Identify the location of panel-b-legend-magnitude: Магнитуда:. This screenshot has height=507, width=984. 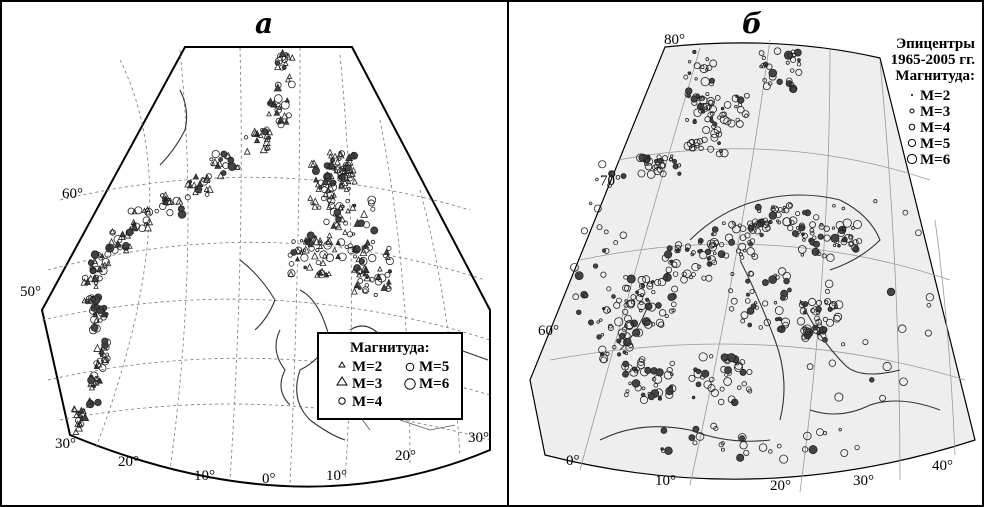
(935, 76).